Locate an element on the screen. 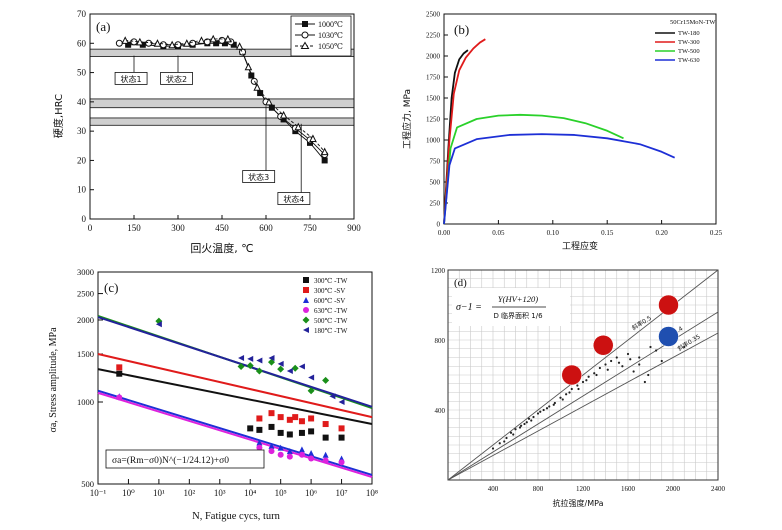  x-tick-label: 10⁸ is located at coordinates (372, 493).